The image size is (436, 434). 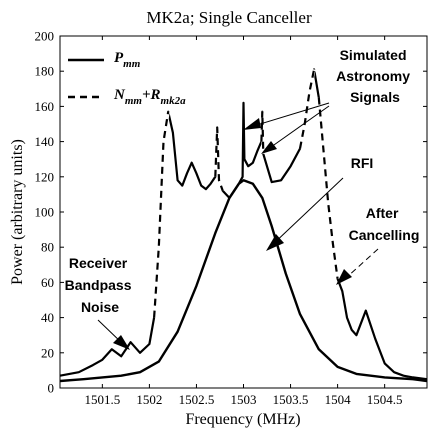 I want to click on annotation-rfi-text: RFI, so click(x=362, y=163).